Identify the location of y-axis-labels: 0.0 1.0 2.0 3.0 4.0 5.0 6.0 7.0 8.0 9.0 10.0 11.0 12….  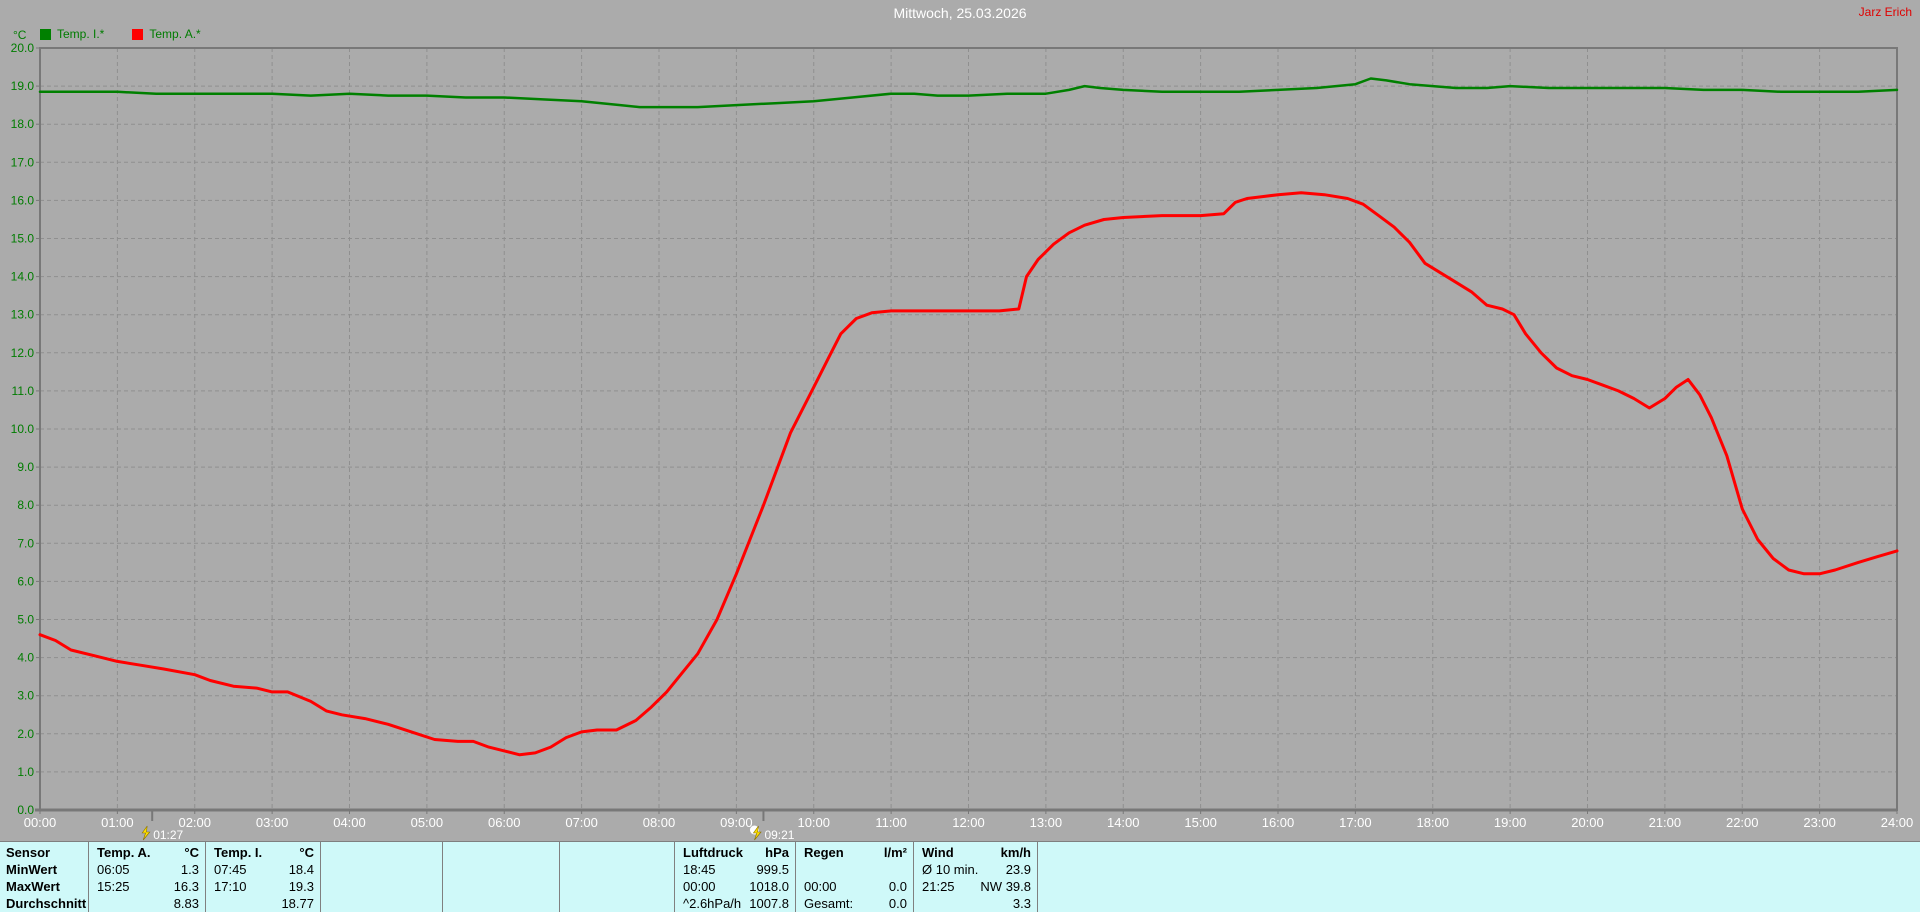
(25, 429).